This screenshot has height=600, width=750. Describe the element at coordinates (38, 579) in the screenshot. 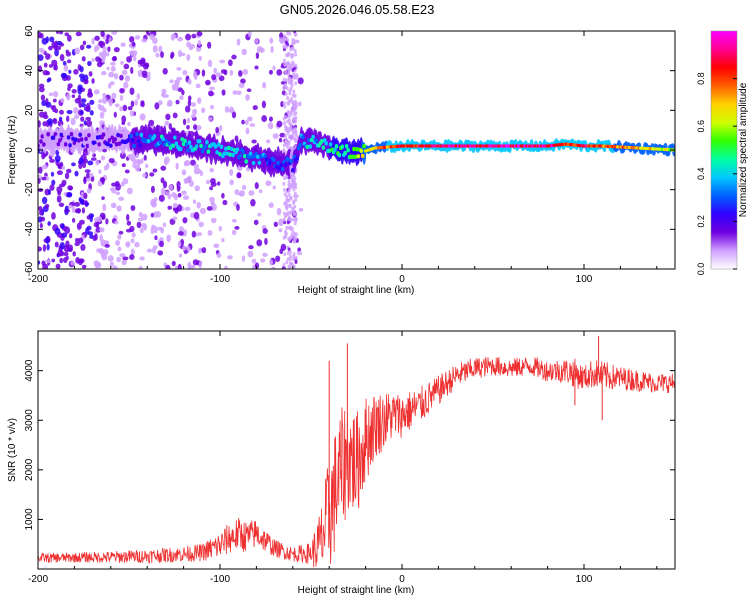

I see `x-tick-label: -200` at that location.